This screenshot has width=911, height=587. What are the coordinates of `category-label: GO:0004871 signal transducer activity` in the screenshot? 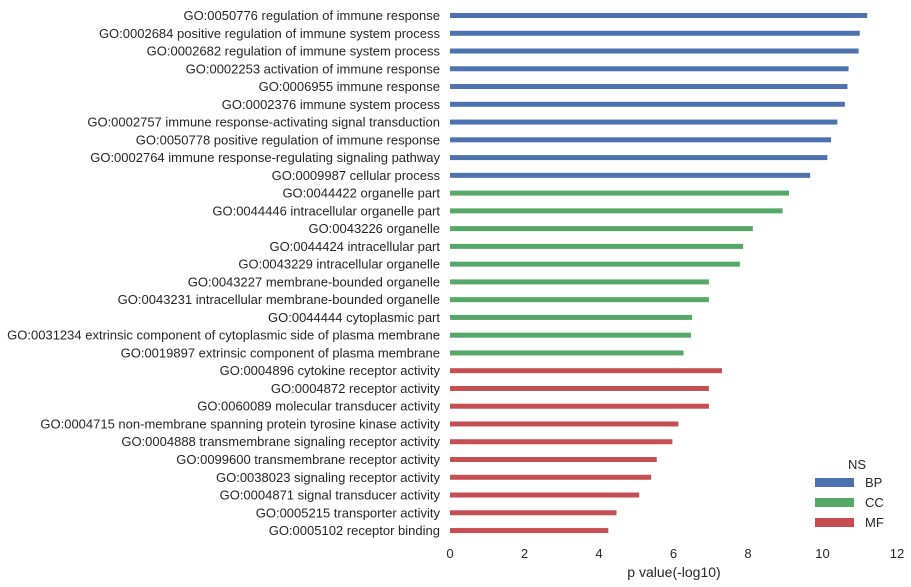 It's located at (330, 495).